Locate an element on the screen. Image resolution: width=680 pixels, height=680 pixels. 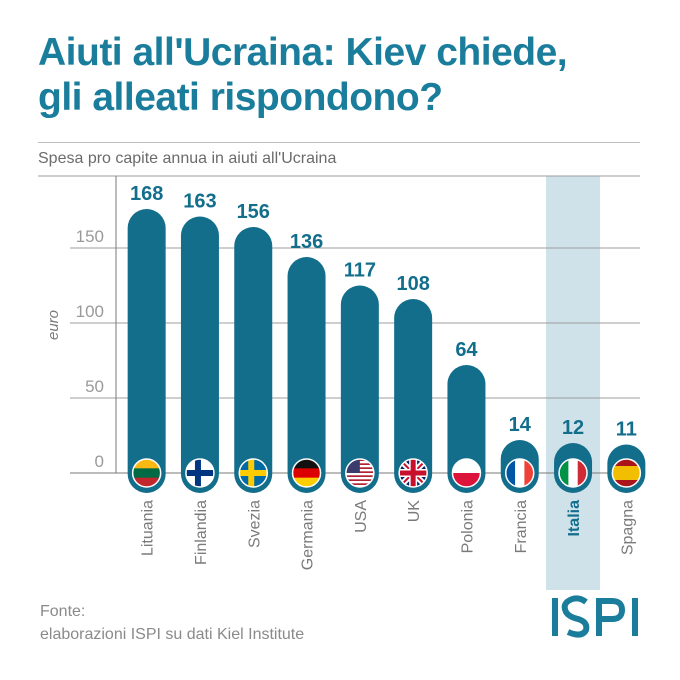
spain-flag-ring is located at coordinates (626, 473).